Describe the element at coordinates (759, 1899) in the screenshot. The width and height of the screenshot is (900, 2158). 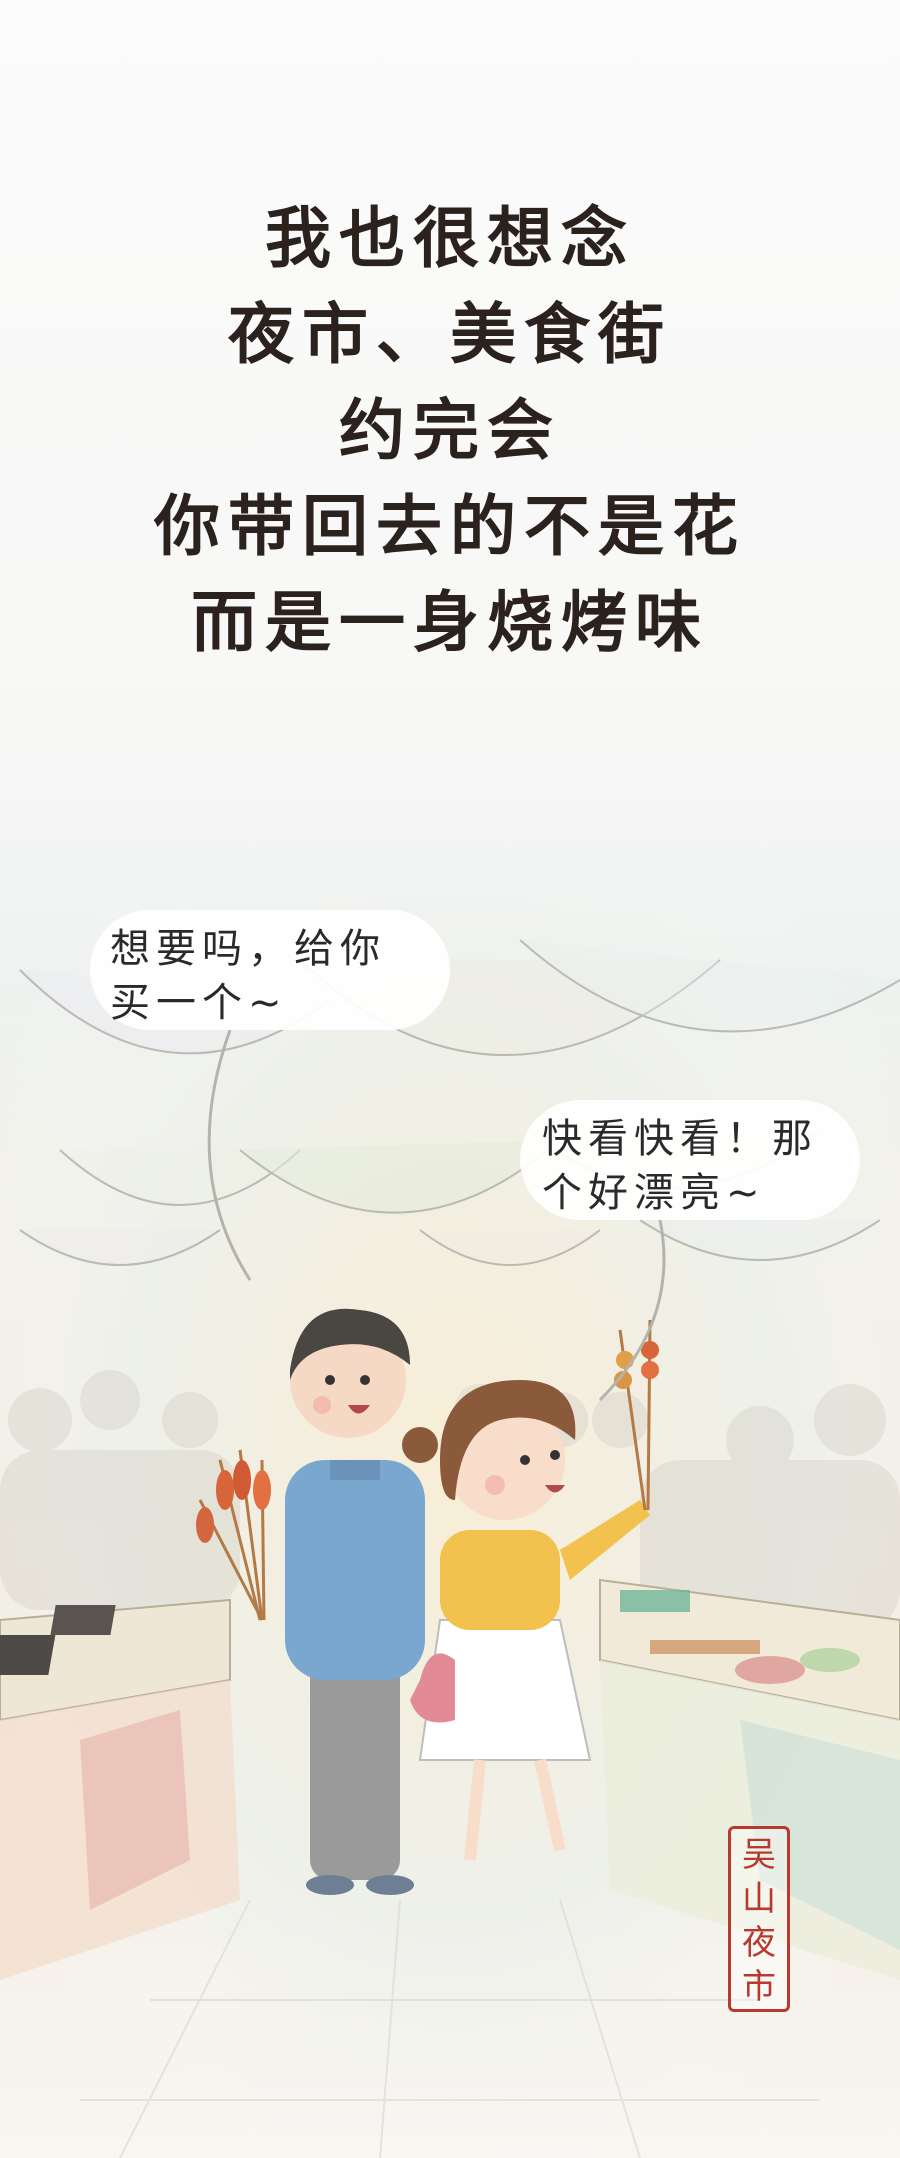
I see `seal-char: 山` at that location.